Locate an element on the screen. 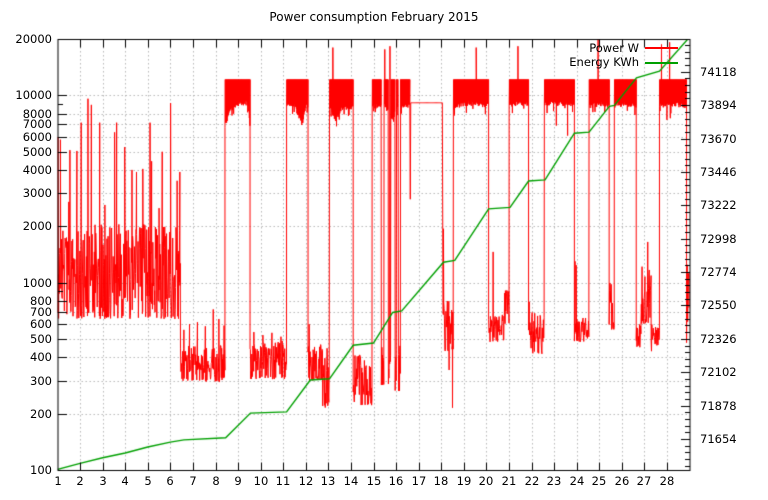 Image resolution: width=768 pixels, height=500 pixels. x-axis-tick-label: 24 is located at coordinates (577, 481).